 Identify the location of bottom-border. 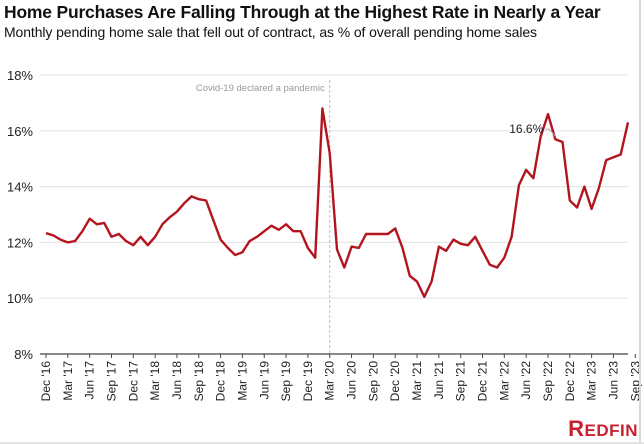
(322, 443).